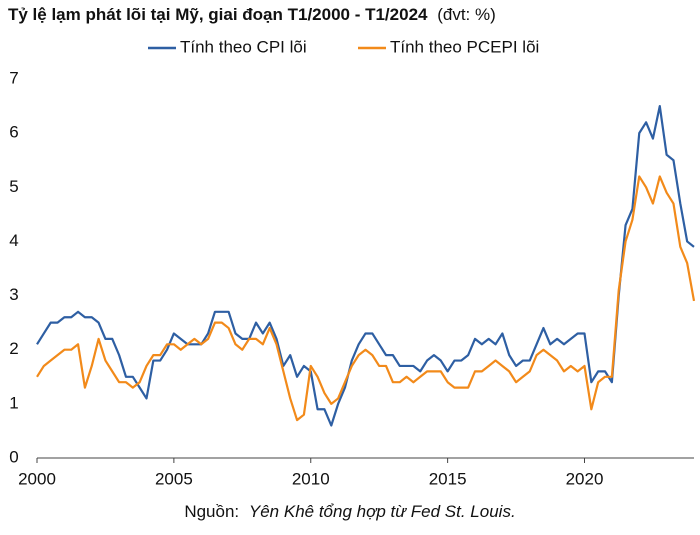 The image size is (700, 535). Describe the element at coordinates (13, 456) in the screenshot. I see `y-tick-label: 0` at that location.